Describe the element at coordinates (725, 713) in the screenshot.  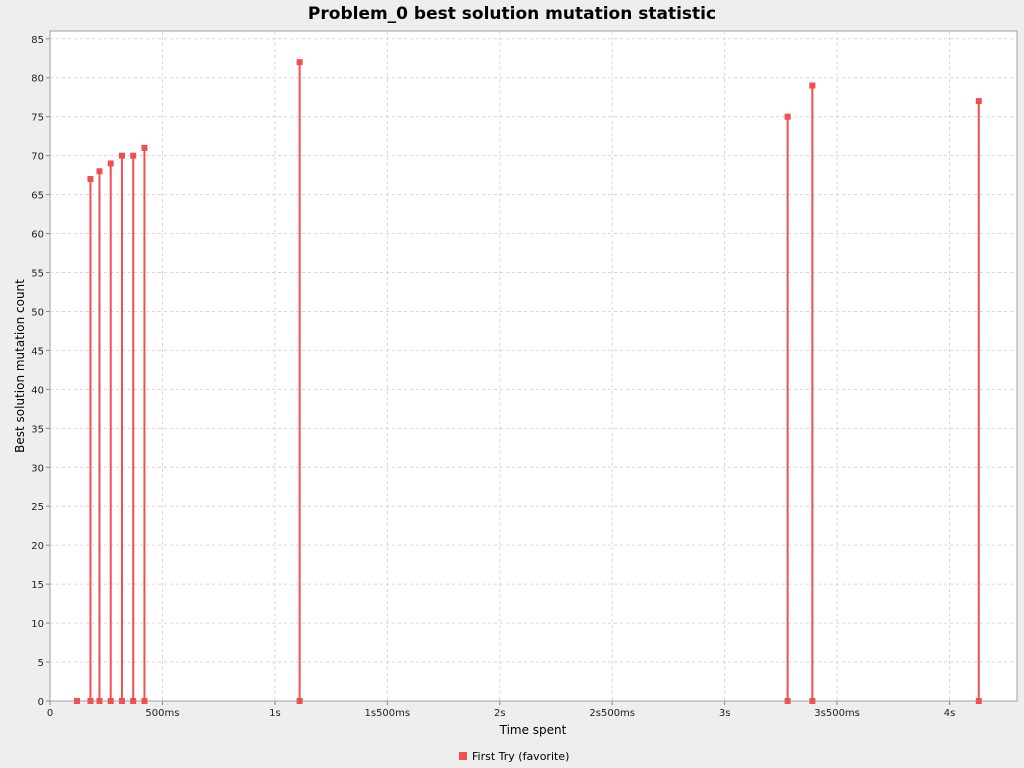
I see `x-tick-label: 3s` at that location.